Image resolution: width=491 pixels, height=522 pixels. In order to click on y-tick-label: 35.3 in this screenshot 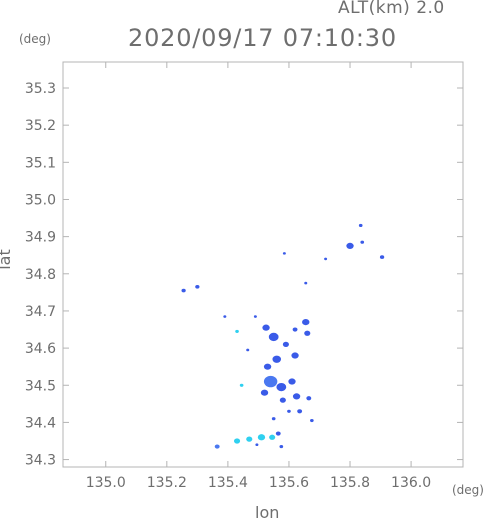, I will do `click(40, 89)`.